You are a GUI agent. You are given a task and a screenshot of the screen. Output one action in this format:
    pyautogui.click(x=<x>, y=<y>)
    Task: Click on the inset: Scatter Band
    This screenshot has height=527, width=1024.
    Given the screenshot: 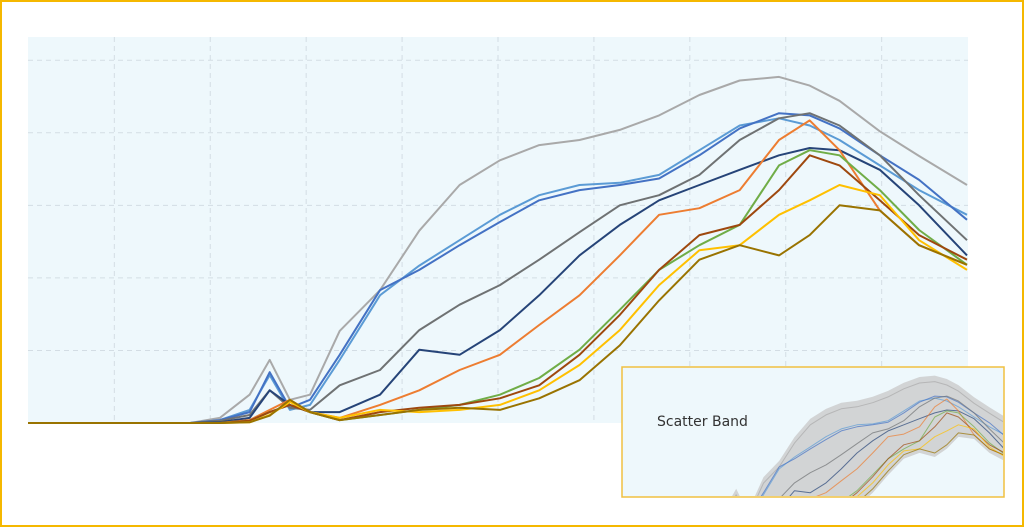 What is the action you would take?
    pyautogui.click(x=813, y=432)
    